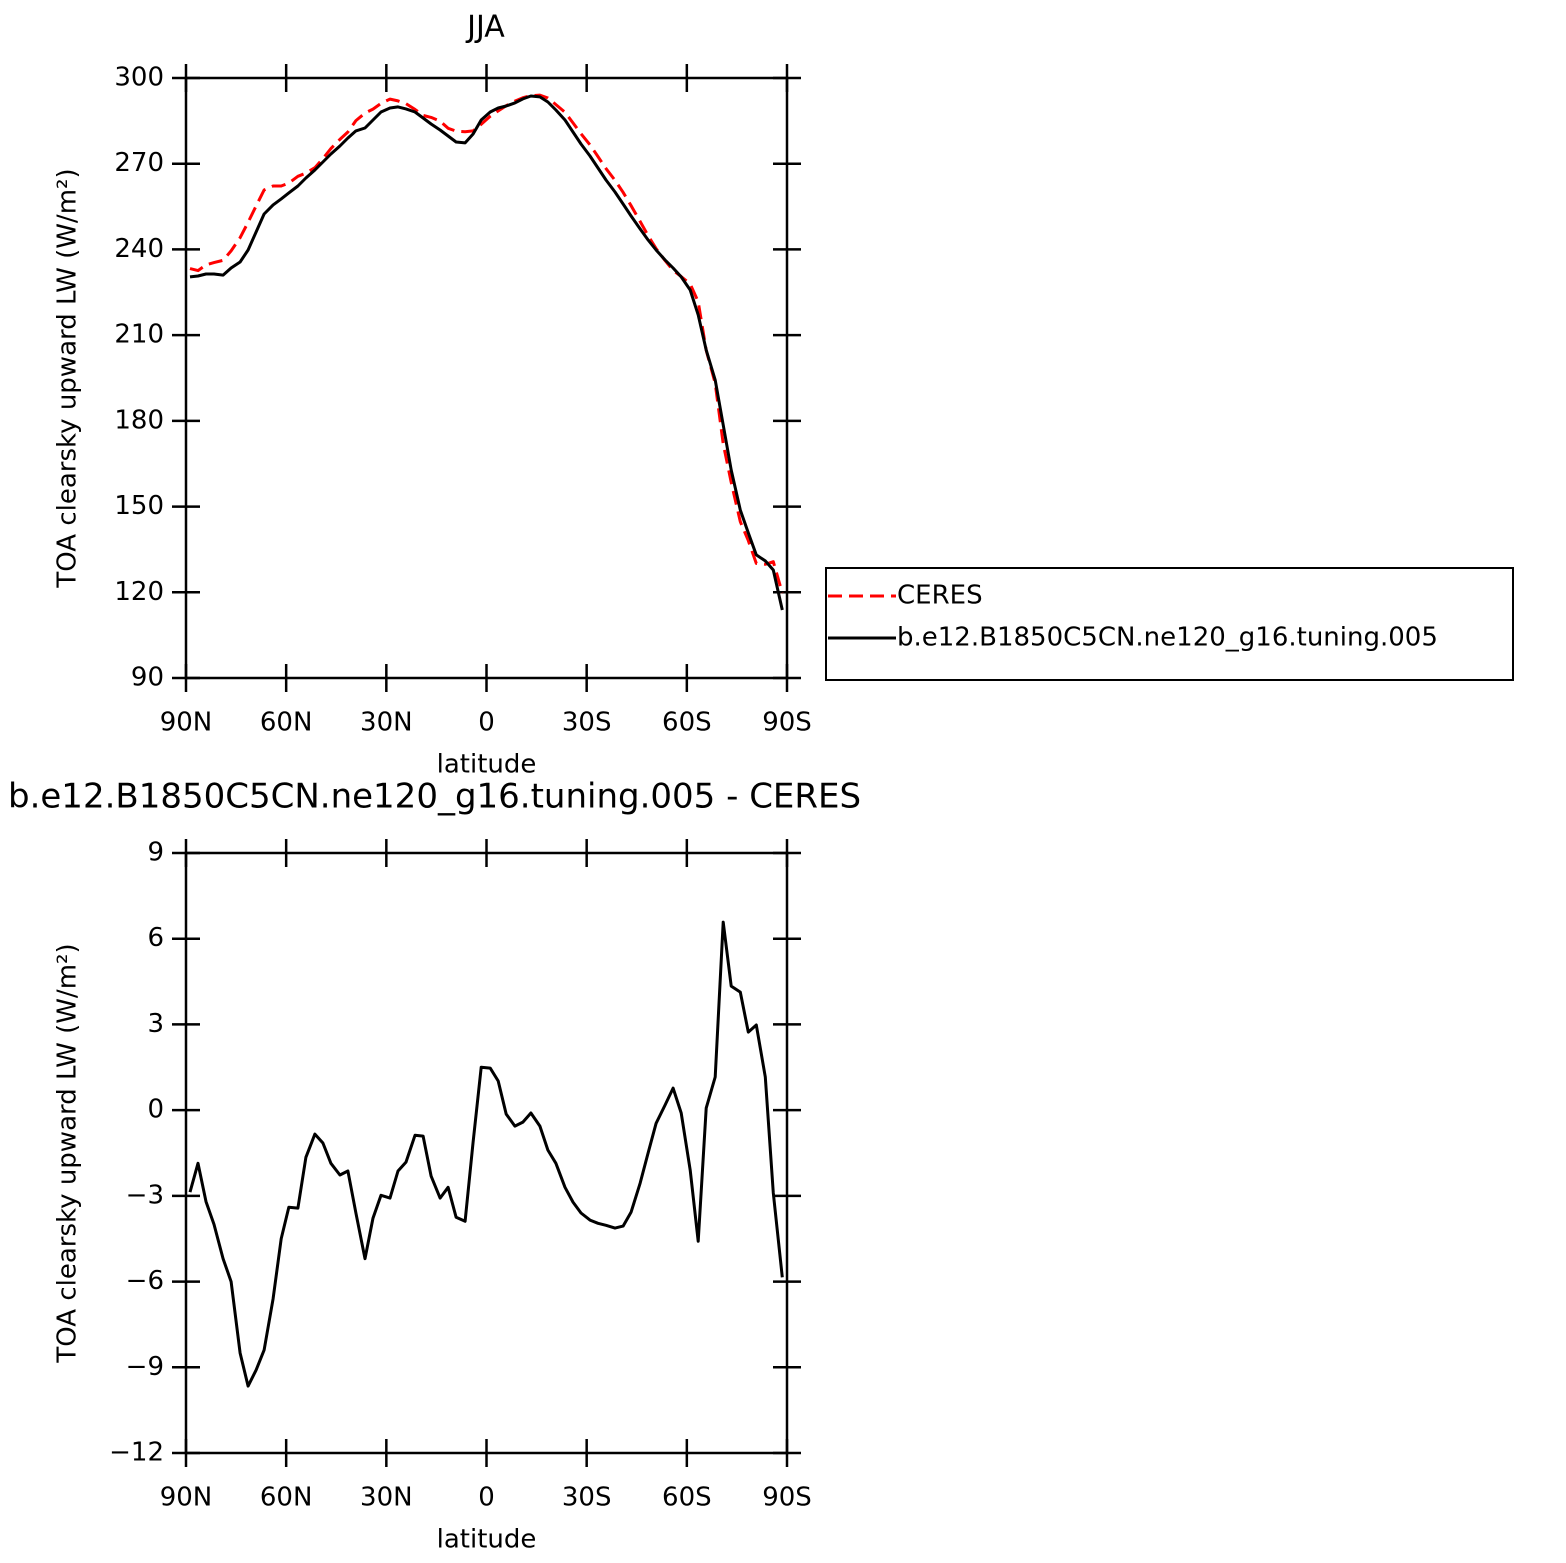 Image resolution: width=1566 pixels, height=1563 pixels. What do you see at coordinates (139, 78) in the screenshot?
I see `y-tick-label: 300` at bounding box center [139, 78].